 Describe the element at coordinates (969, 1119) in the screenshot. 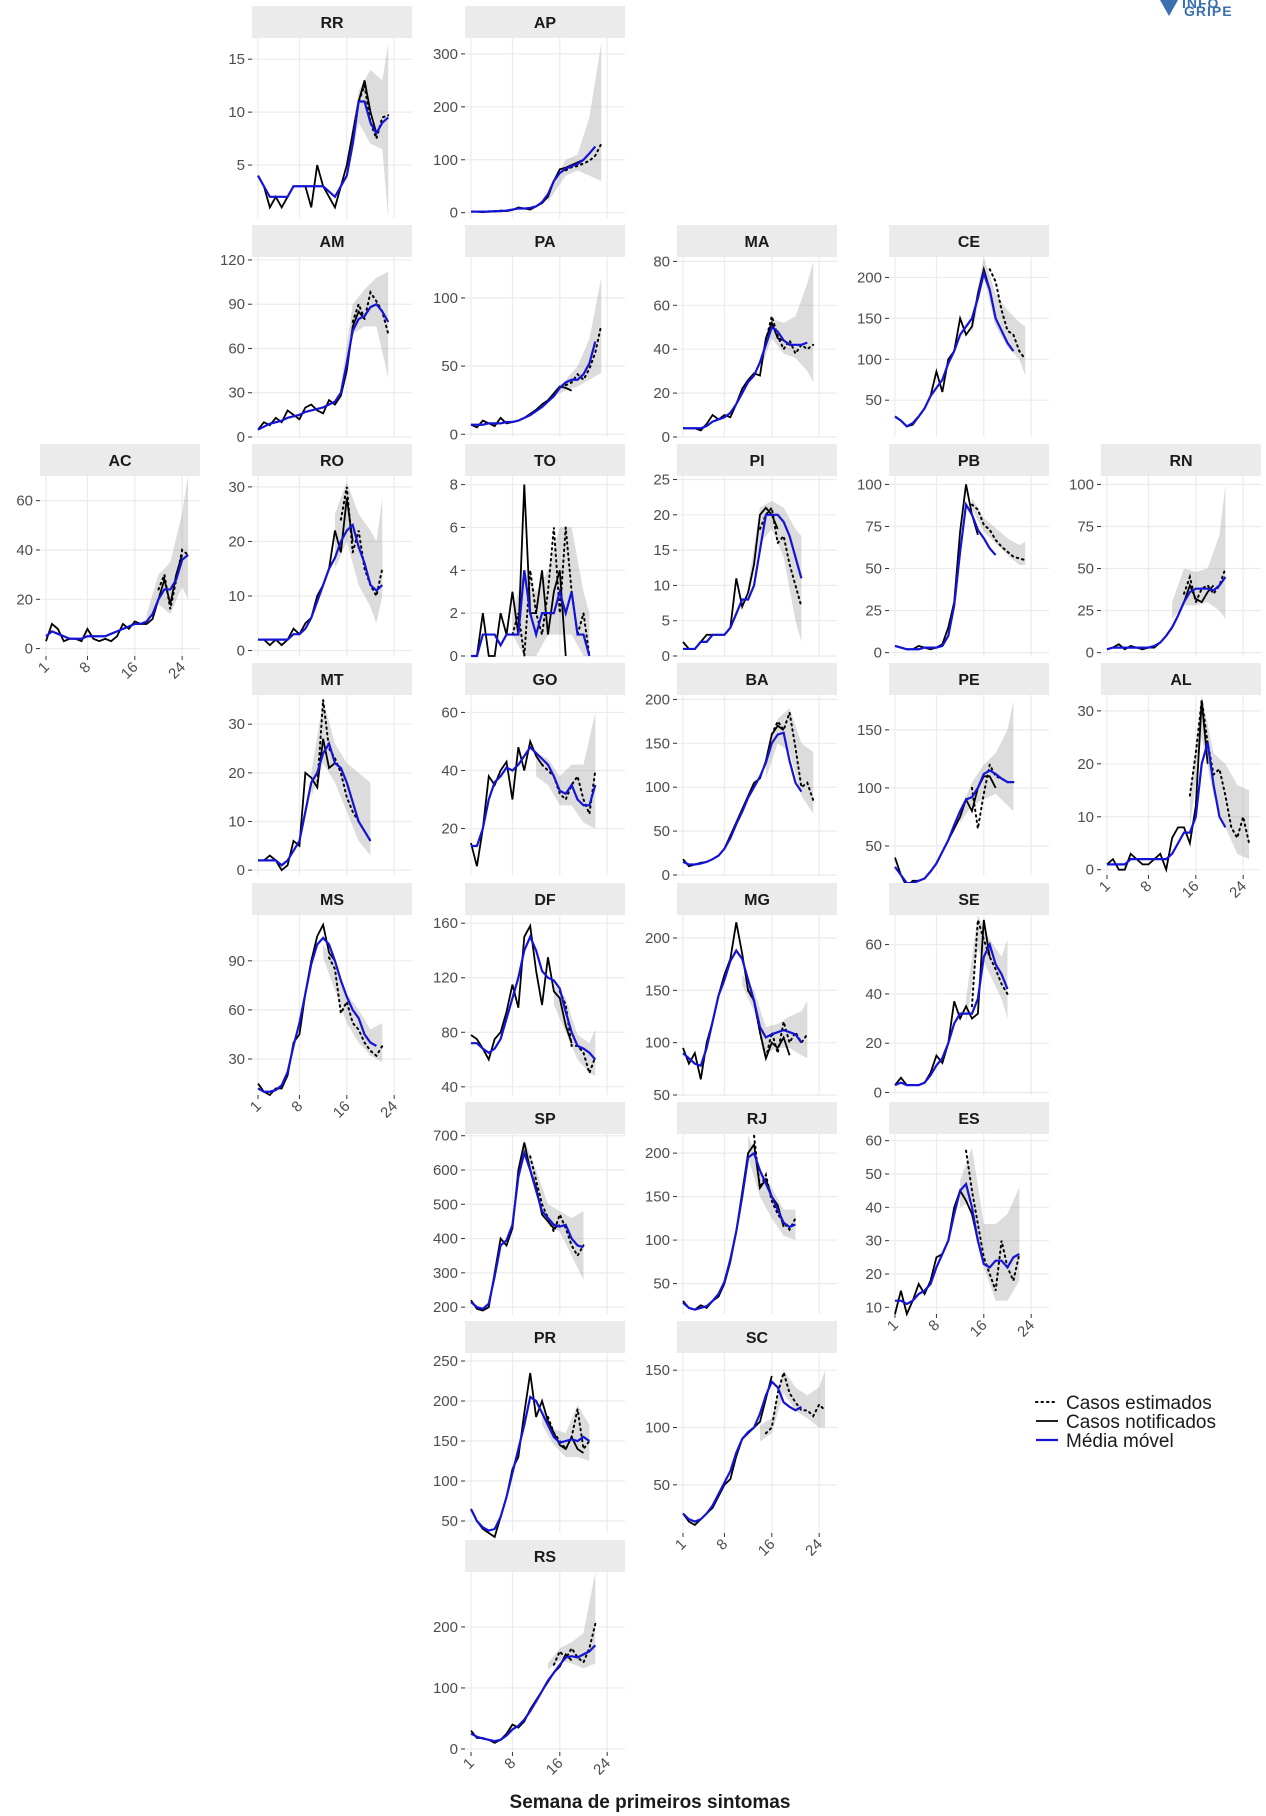

I see `panel-title: ES` at that location.